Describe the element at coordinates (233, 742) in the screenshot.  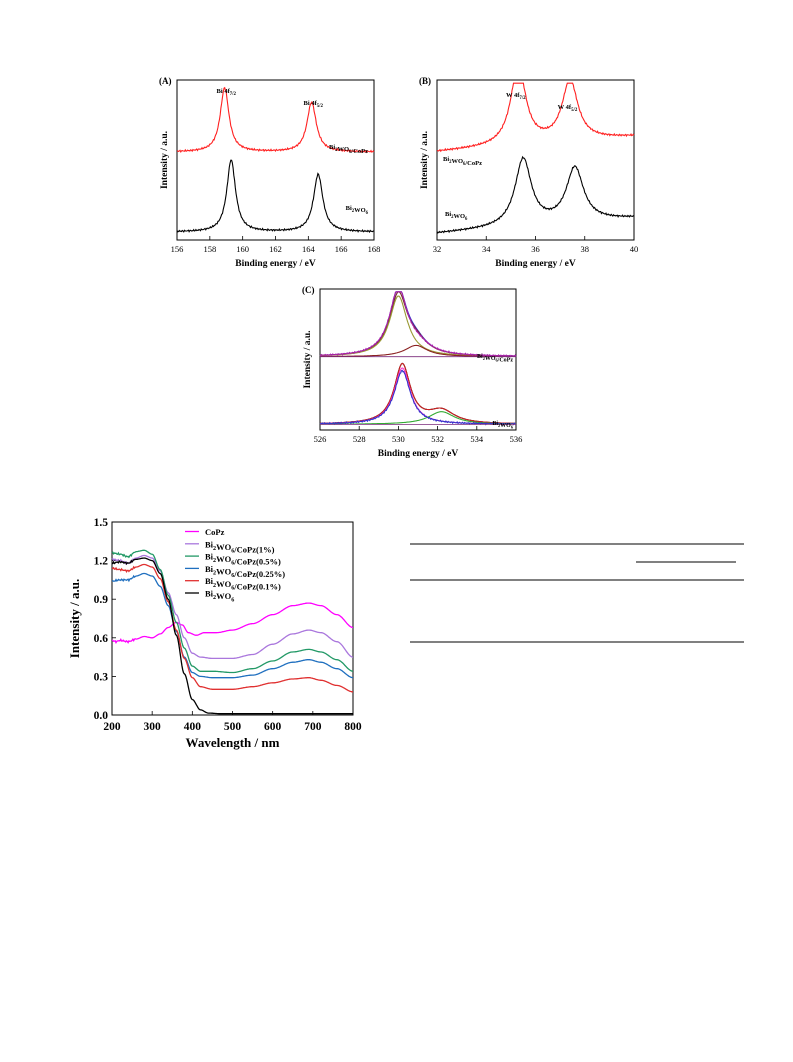
I see `x-axis-label: Wavelength / nm` at that location.